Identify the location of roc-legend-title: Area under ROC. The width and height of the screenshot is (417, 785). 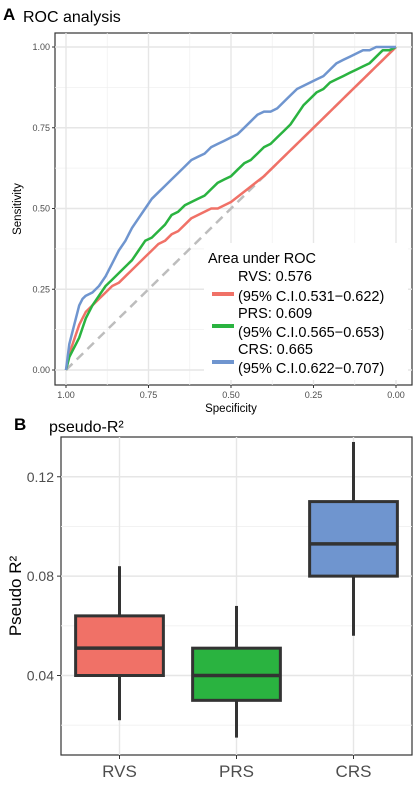
(262, 259).